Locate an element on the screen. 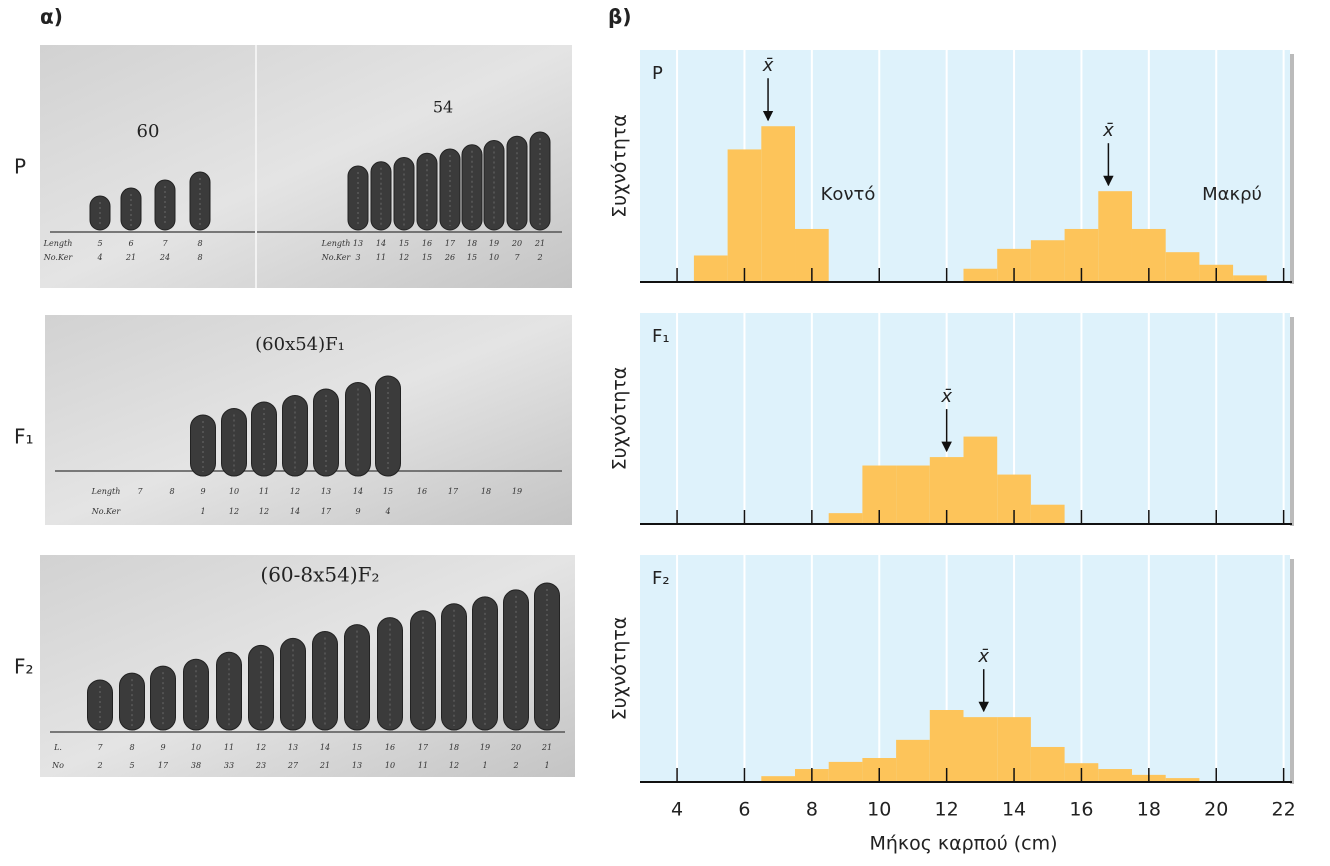 Image resolution: width=1330 pixels, height=866 pixels. photo is located at coordinates (308, 420).